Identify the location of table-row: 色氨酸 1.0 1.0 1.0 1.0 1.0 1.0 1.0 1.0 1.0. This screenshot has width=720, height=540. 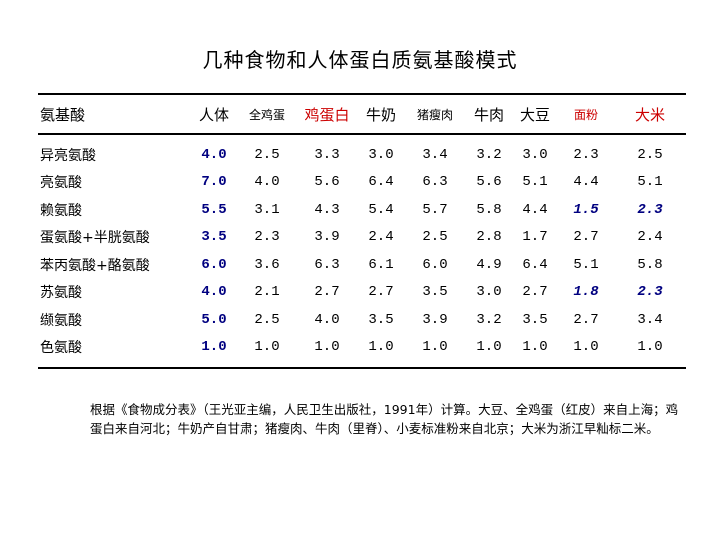
(362, 351).